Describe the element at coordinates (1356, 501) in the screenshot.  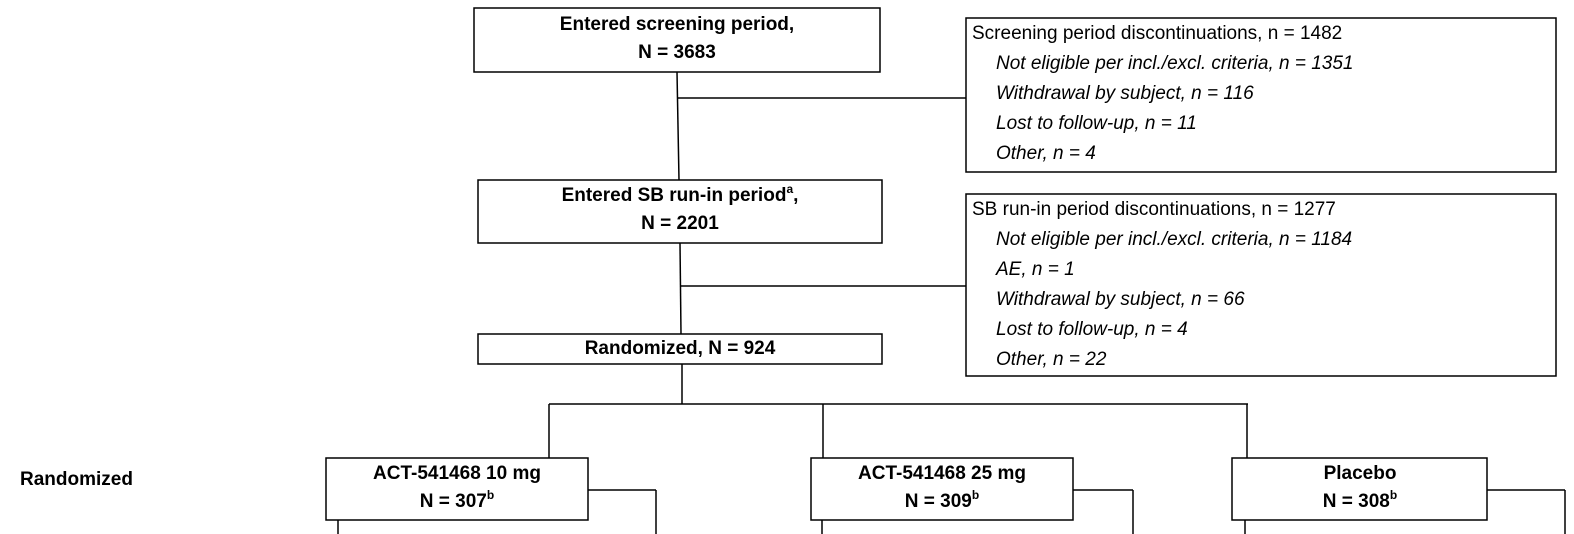
I see `box-text: N = 308` at that location.